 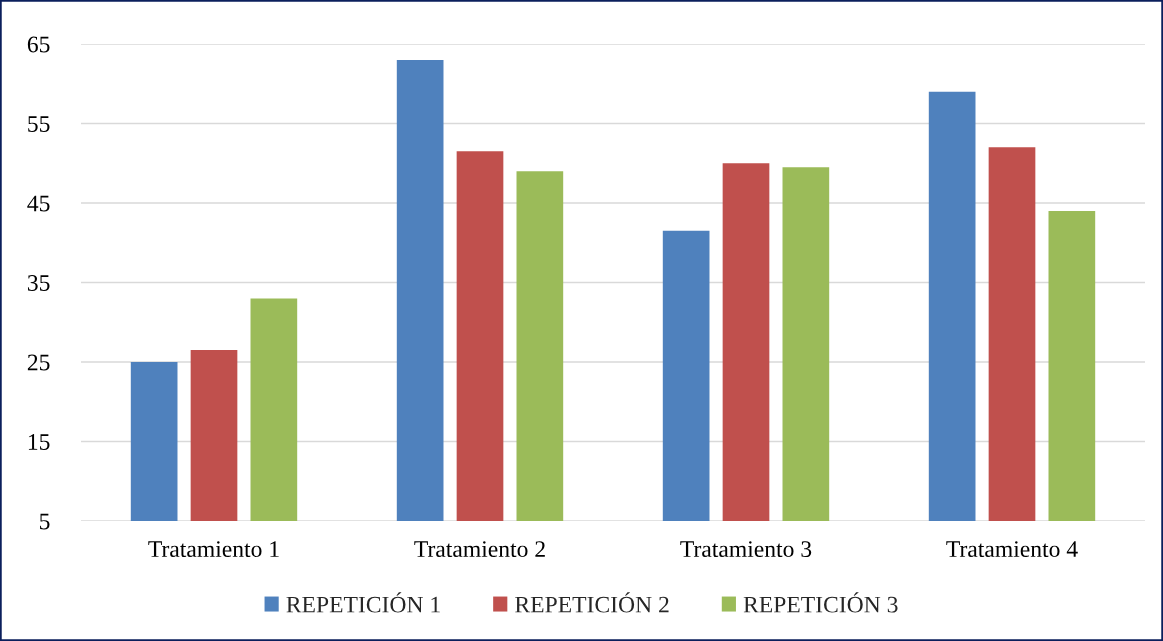 What do you see at coordinates (45, 521) in the screenshot?
I see `y-tick-label: 5` at bounding box center [45, 521].